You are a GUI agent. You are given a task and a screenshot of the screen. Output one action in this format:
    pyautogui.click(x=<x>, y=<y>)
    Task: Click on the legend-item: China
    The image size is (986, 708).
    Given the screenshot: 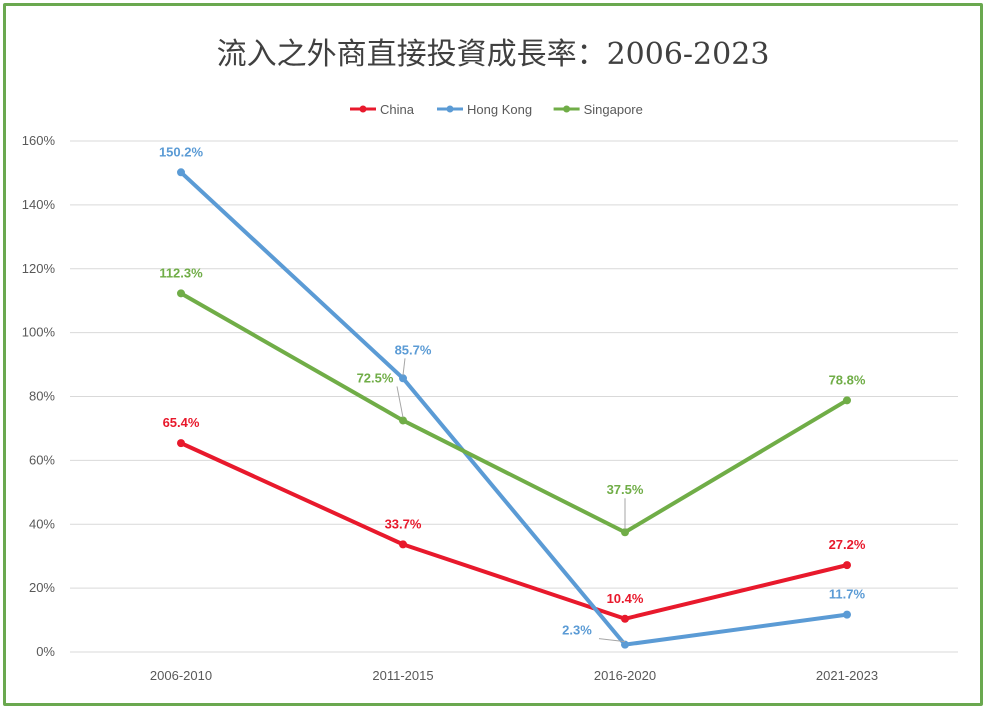 What is the action you would take?
    pyautogui.click(x=382, y=109)
    